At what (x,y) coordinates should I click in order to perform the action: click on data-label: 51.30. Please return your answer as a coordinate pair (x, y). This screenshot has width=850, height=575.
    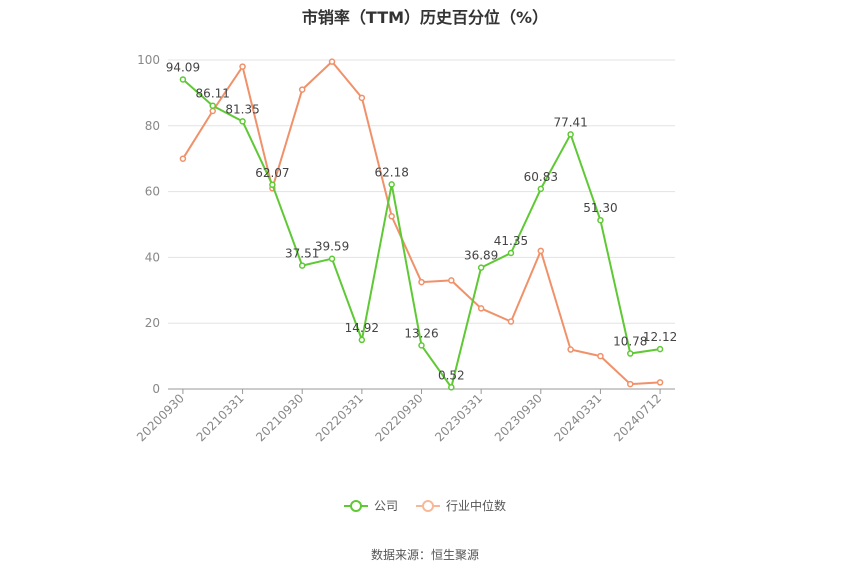
    Looking at the image, I should click on (600, 208).